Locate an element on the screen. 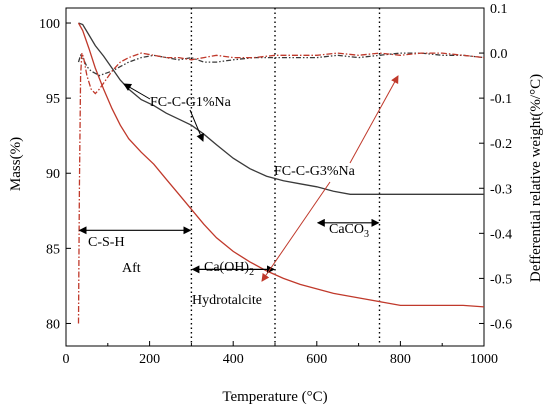  x-tick-label: 1000 is located at coordinates (484, 359).